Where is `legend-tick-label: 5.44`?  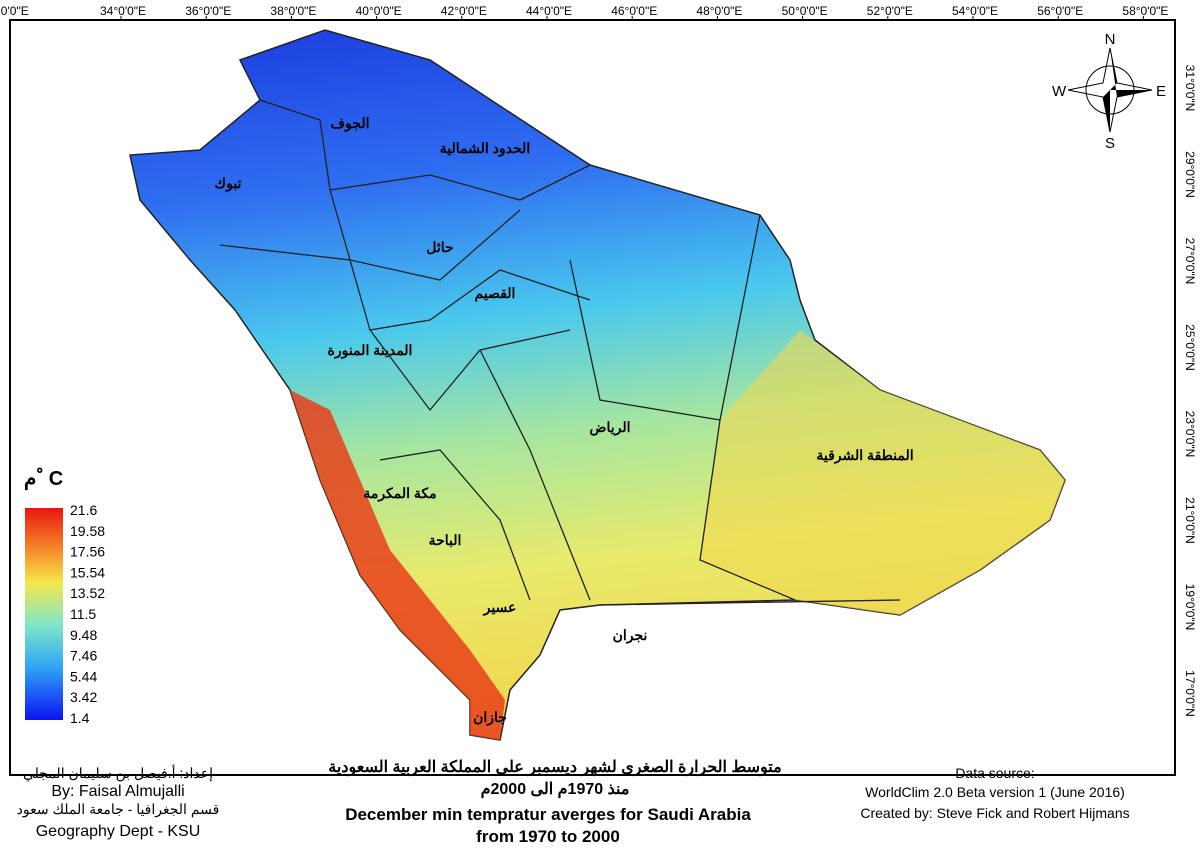 legend-tick-label: 5.44 is located at coordinates (83, 676).